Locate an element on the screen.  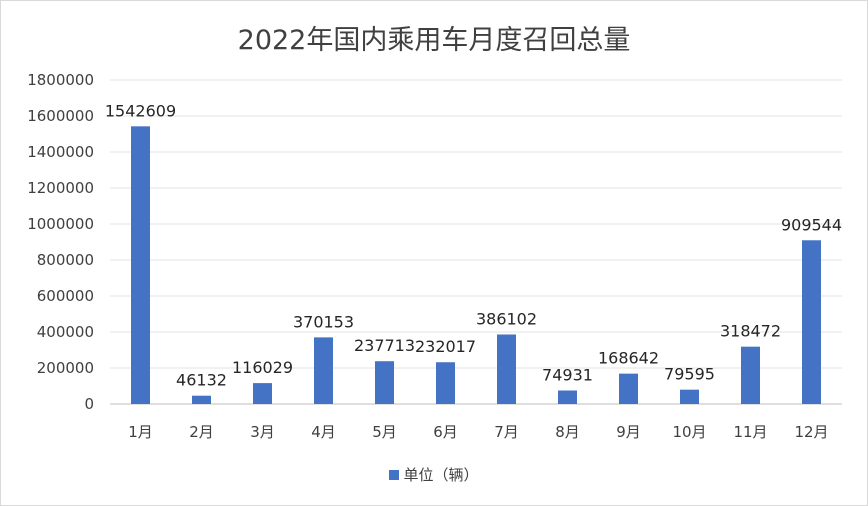
data-label: 1542609 is located at coordinates (140, 110).